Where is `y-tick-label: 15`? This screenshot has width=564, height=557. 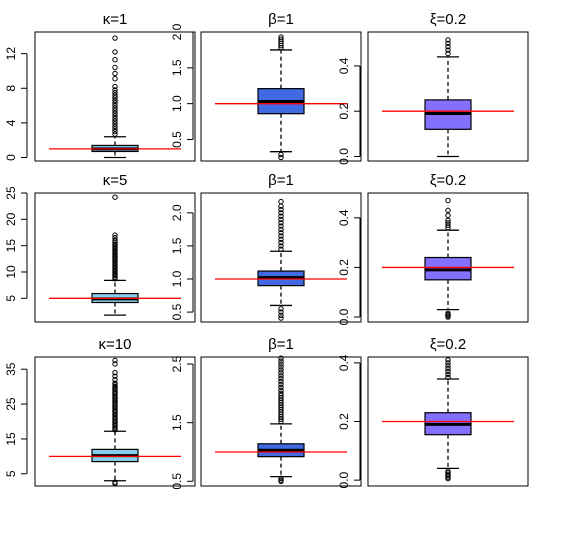 y-tick-label: 15 is located at coordinates (11, 246).